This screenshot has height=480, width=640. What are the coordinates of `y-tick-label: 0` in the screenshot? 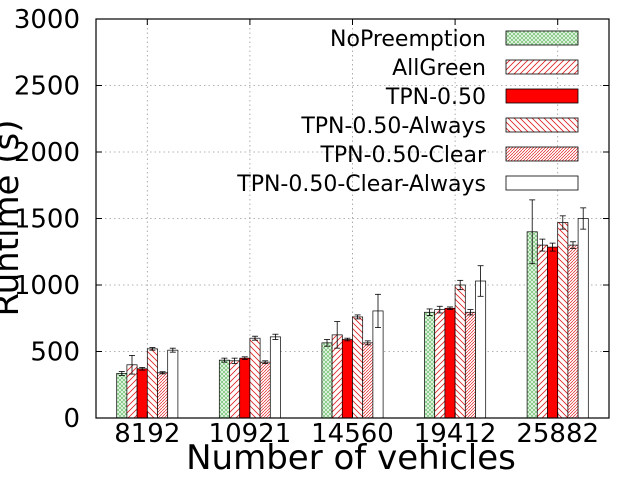 It's located at (71, 419).